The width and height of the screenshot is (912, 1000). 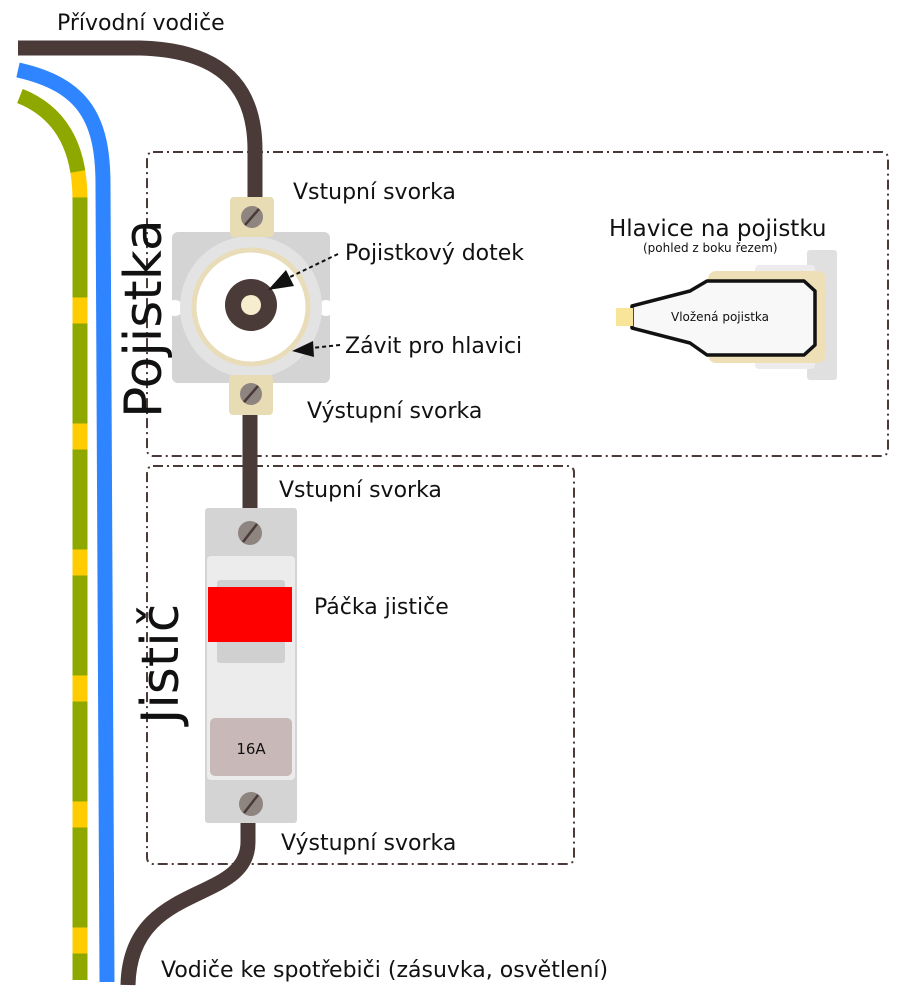 What do you see at coordinates (303, 271) in the screenshot?
I see `fuse-contact-arrow` at bounding box center [303, 271].